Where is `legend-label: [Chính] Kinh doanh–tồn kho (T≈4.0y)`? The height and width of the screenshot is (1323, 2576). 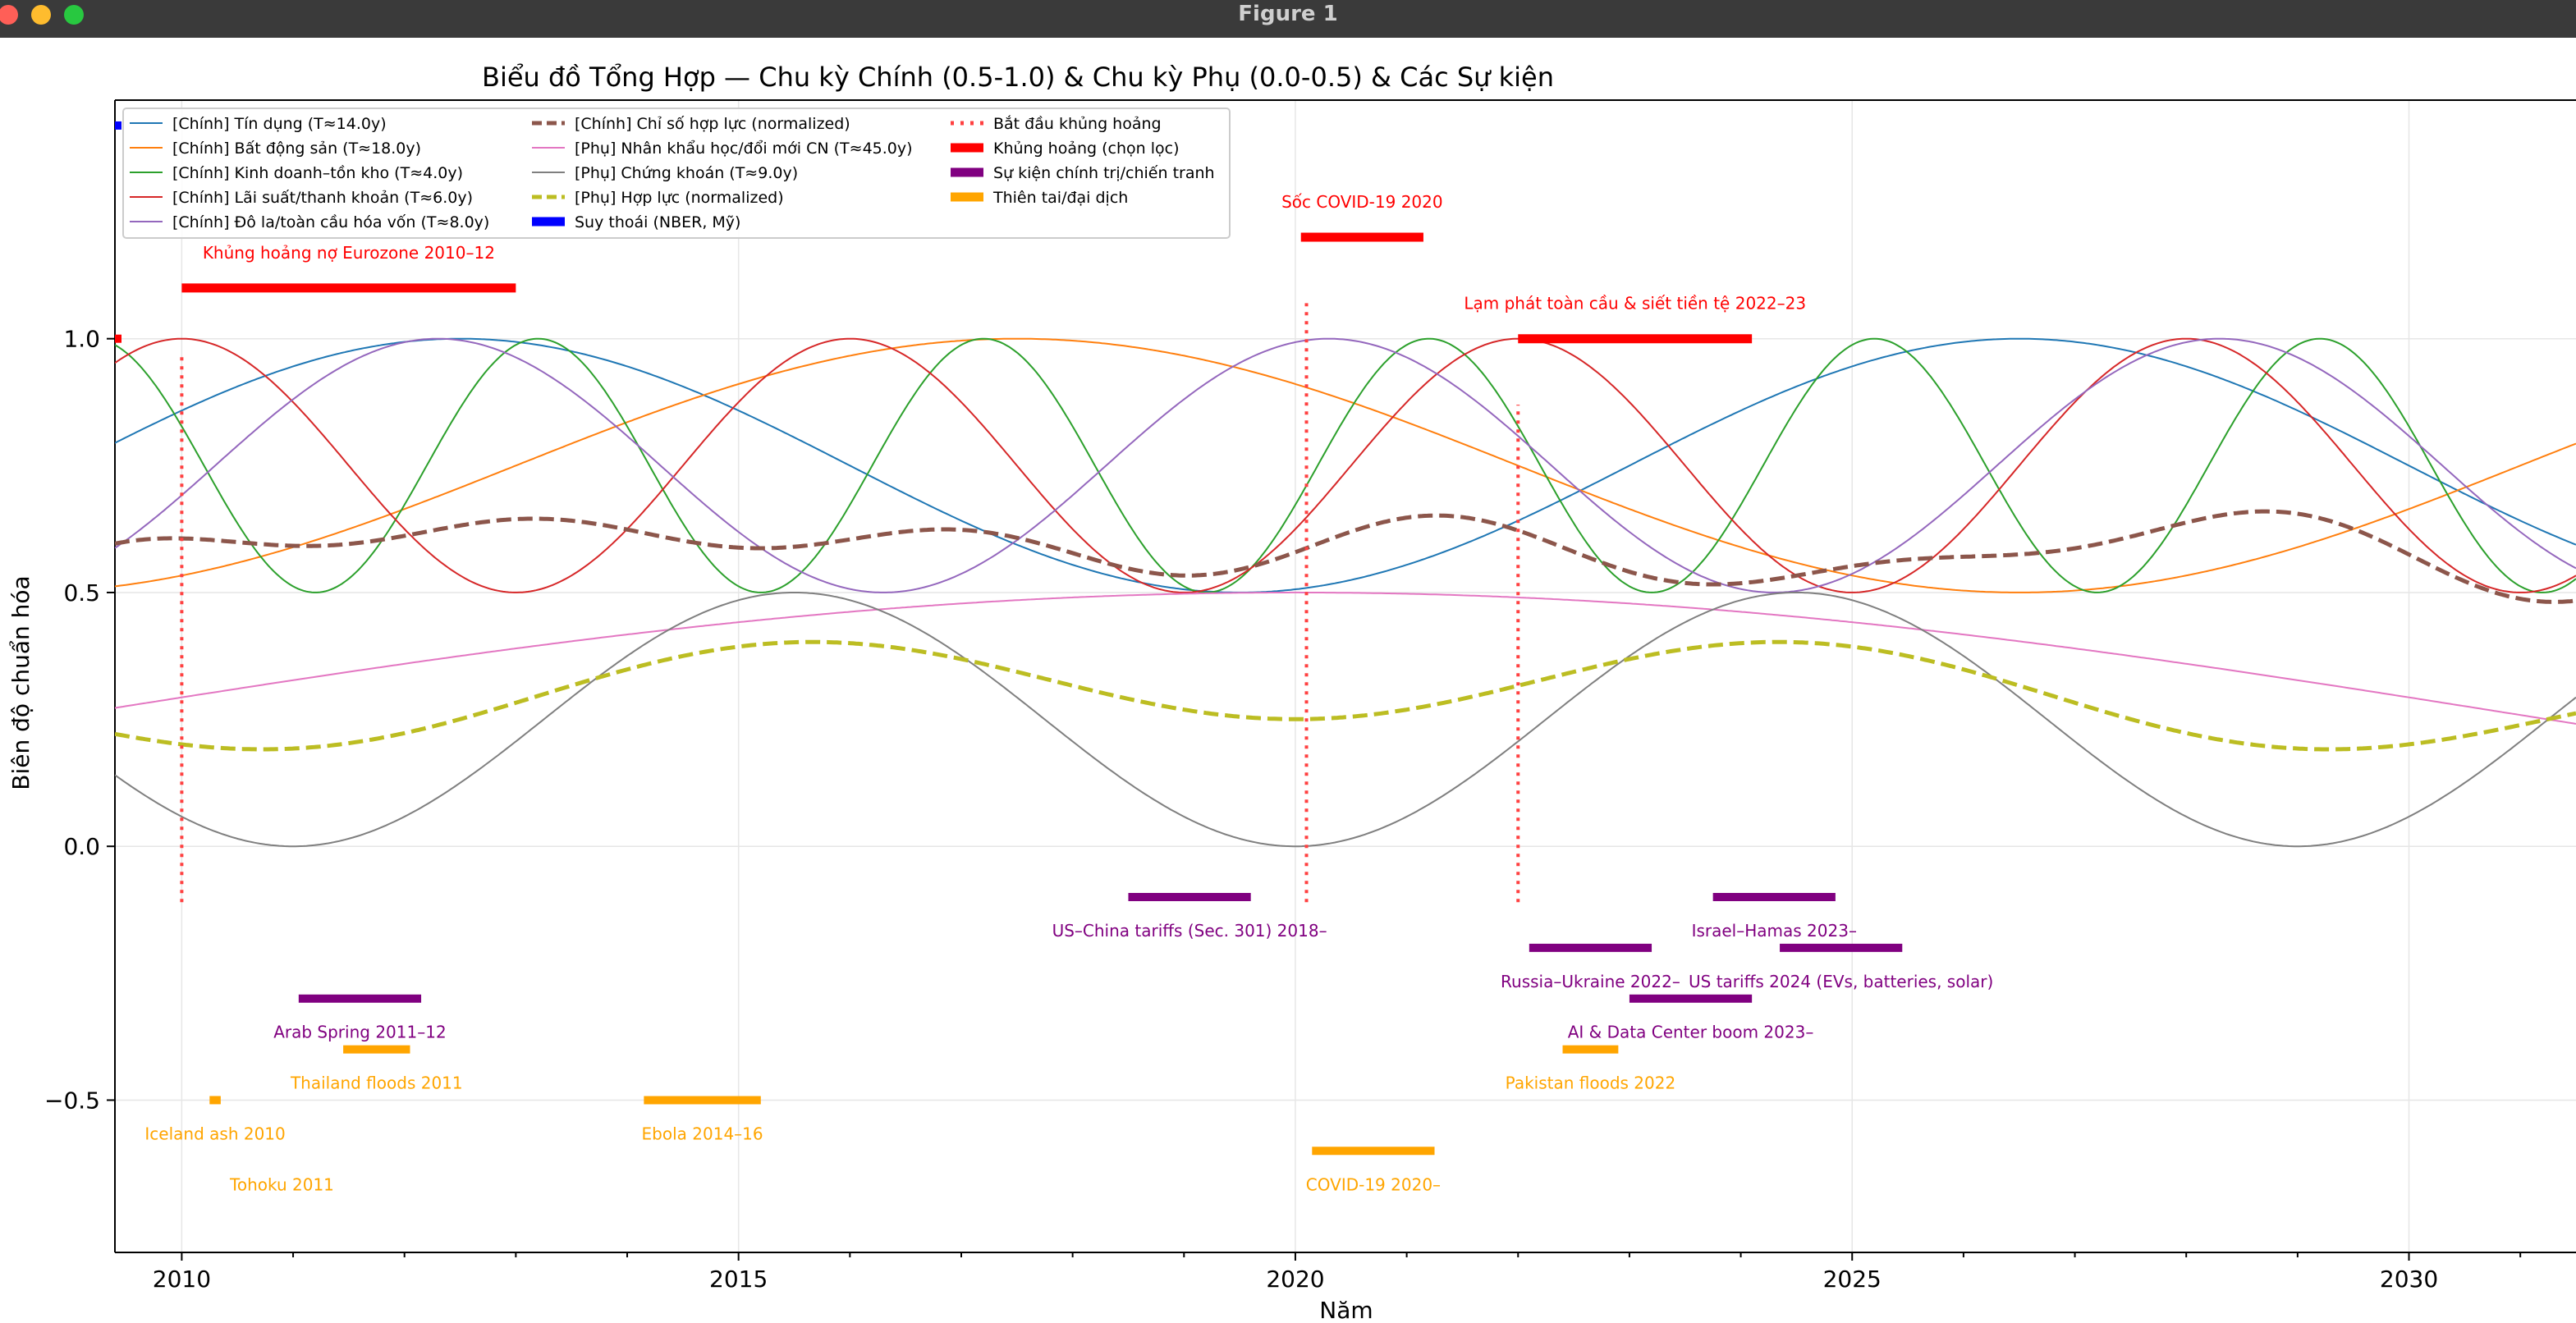
legend-label: [Chính] Kinh doanh–tồn kho (T≈4.0y) is located at coordinates (318, 173).